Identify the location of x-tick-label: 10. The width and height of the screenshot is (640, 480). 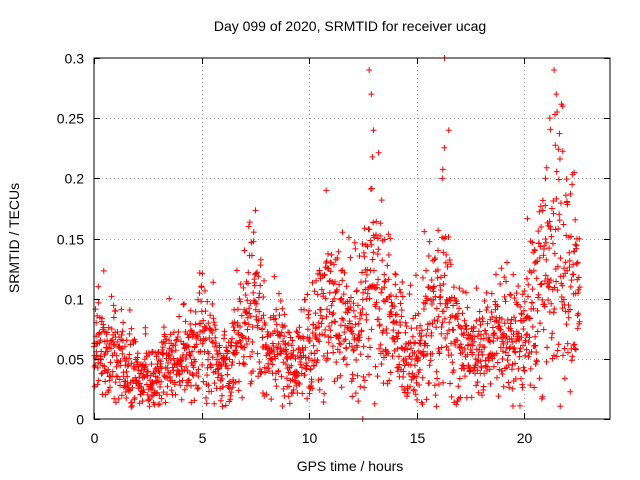
(310, 438).